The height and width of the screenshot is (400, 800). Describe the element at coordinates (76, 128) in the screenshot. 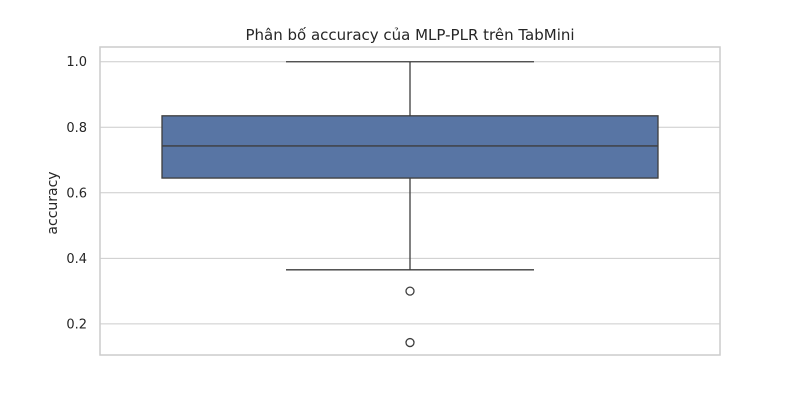

I see `y-tick-label: 0.8` at that location.